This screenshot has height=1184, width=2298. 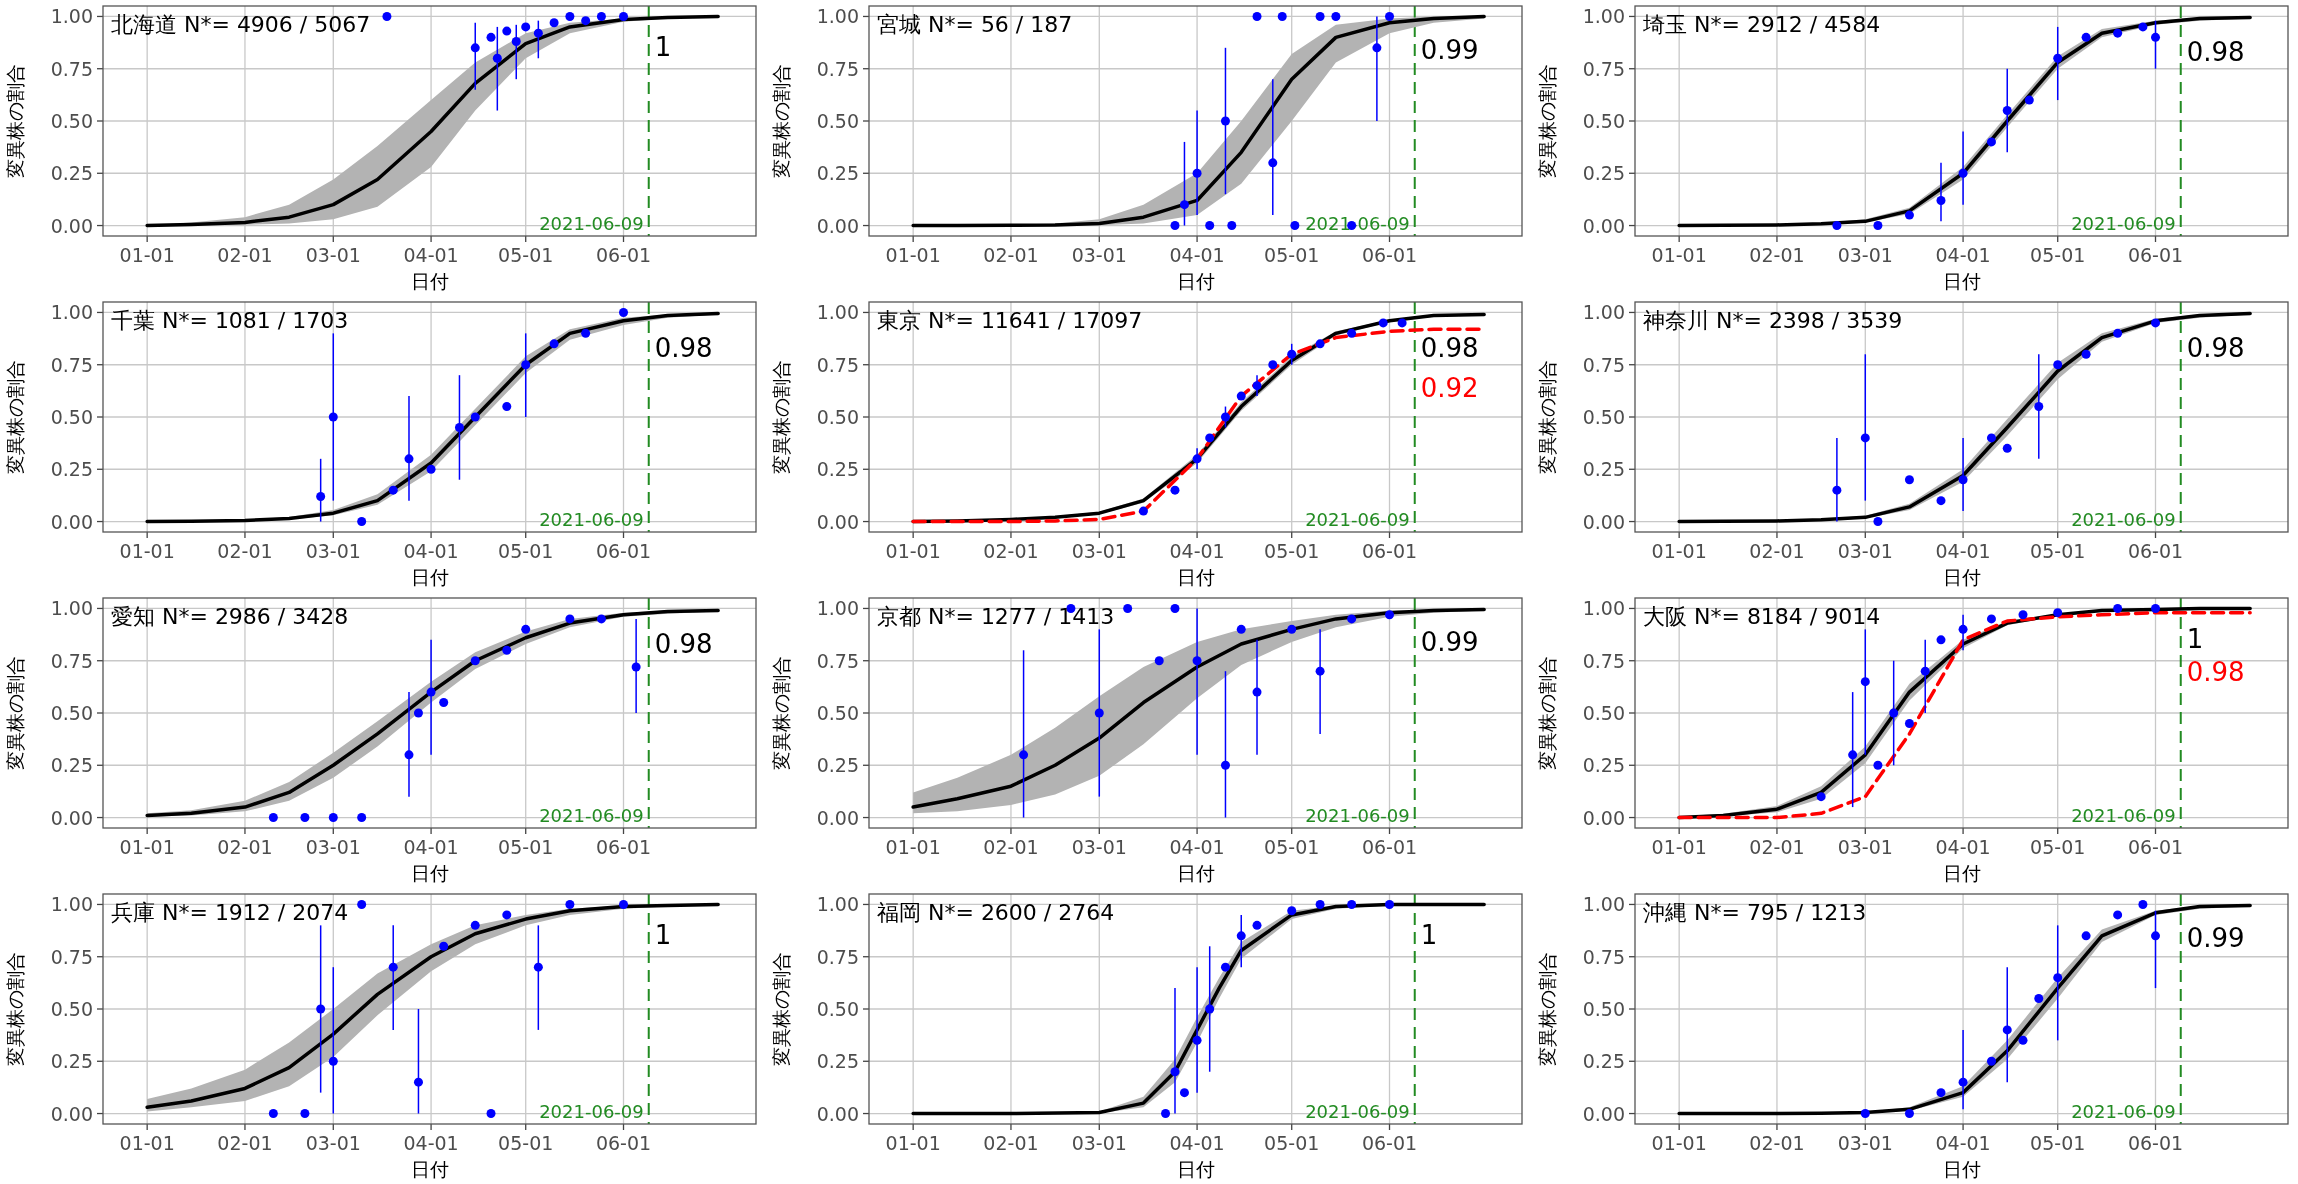 I want to click on chart-title: 京都 N*= 1277 / 1413, so click(x=996, y=616).